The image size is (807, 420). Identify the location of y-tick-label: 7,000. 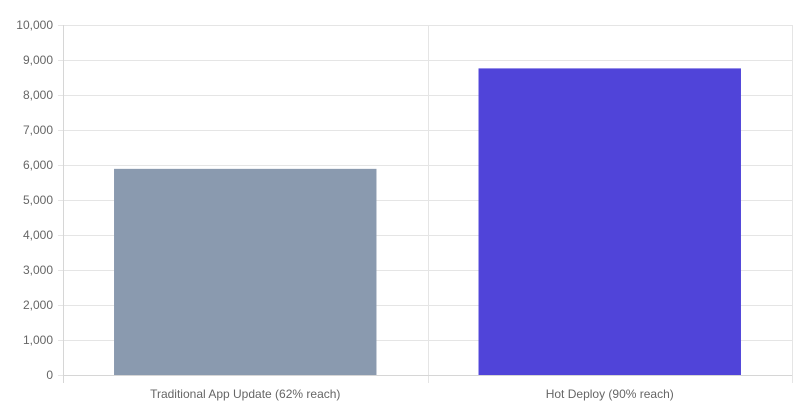
(38, 130).